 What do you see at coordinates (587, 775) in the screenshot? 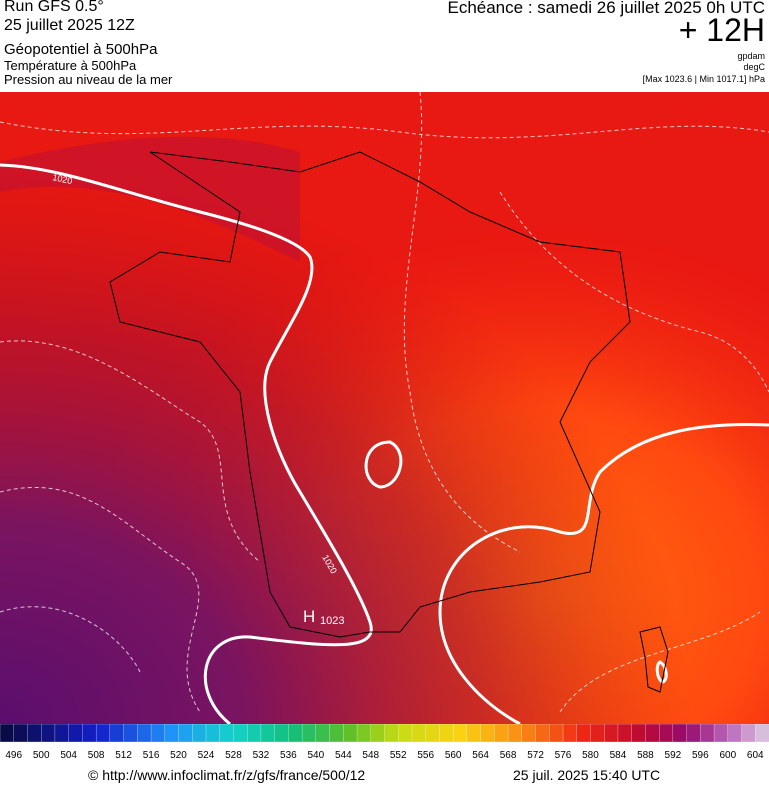
I see `timestamp: 25 juil. 2025 15:40 UTC` at bounding box center [587, 775].